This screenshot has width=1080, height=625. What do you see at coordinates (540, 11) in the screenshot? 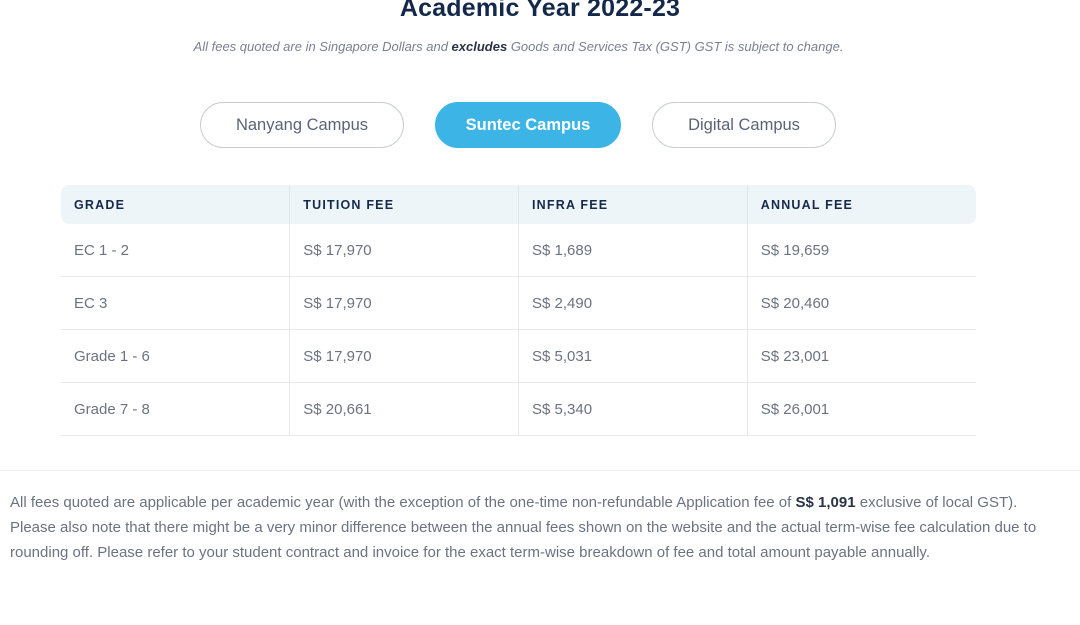
I see `page-title: Academic Year 2022-23` at bounding box center [540, 11].